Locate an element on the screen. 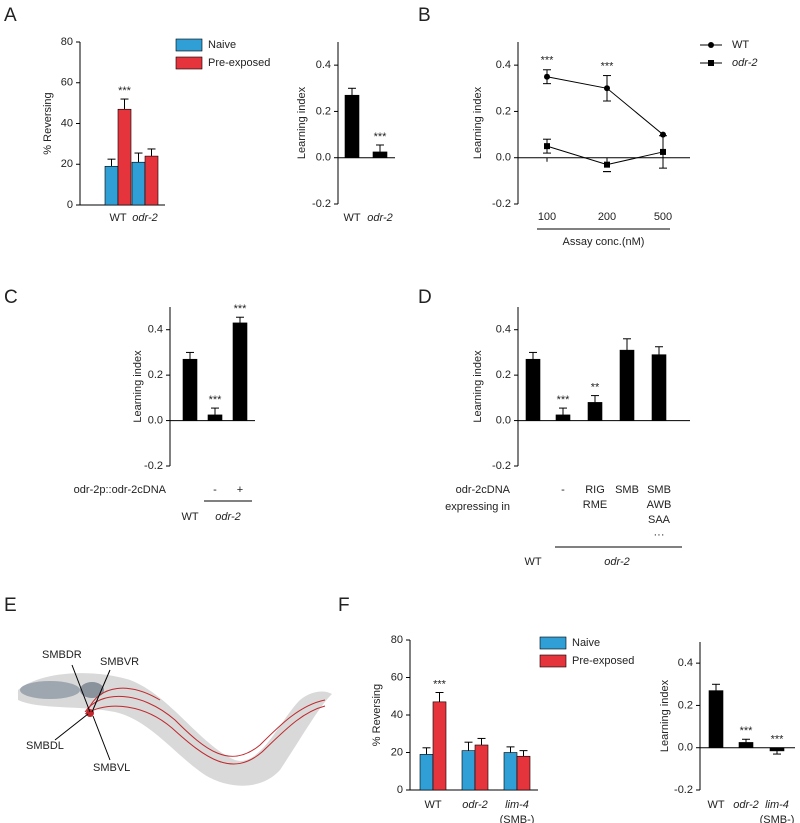 This screenshot has height=823, width=800. x-tick-label: 100 is located at coordinates (547, 217).